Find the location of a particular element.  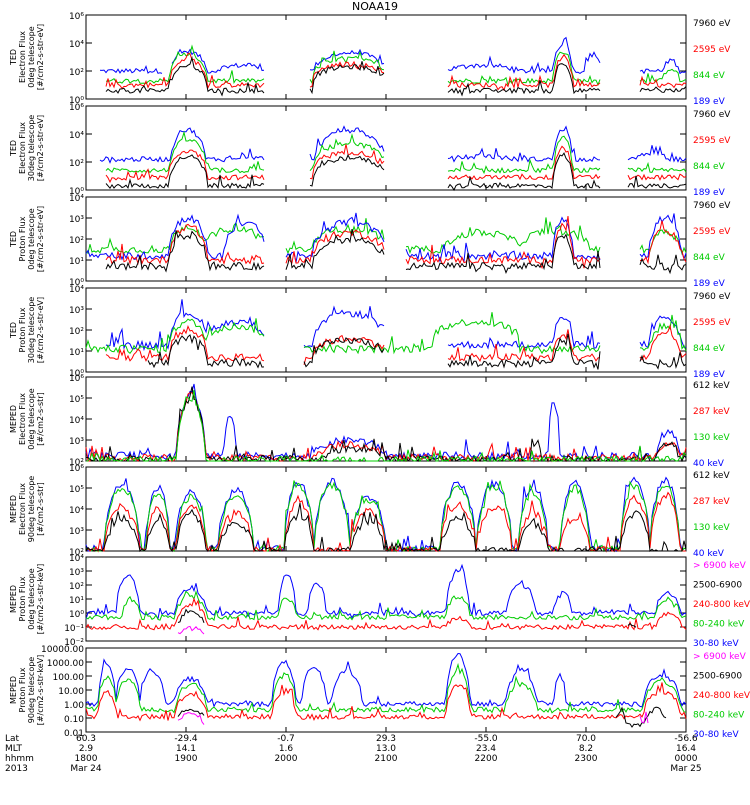

y-axis-label-line: 30deg telescope is located at coordinates (31, 148).